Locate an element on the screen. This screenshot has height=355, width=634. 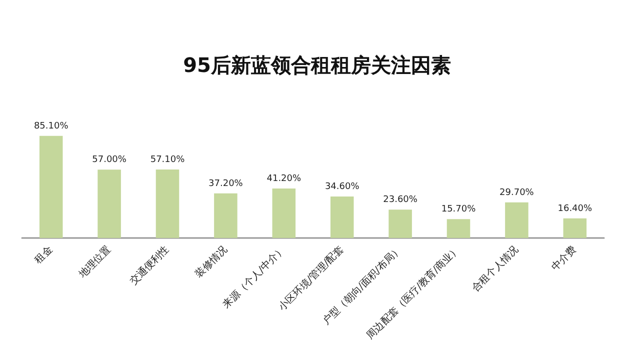
data-label: 37.20% is located at coordinates (226, 183).